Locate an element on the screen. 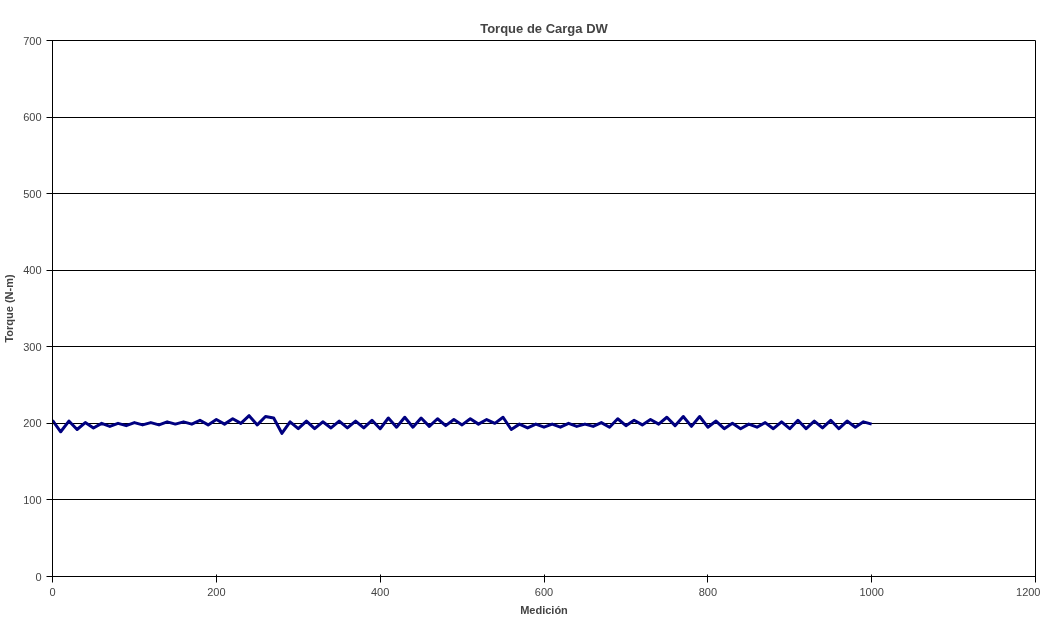 The image size is (1044, 622). y-tick-label: 400 is located at coordinates (32, 270).